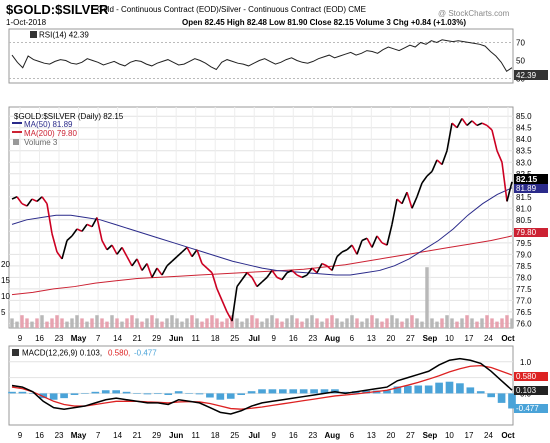 The width and height of the screenshot is (550, 443). What do you see at coordinates (524, 323) in the screenshot?
I see `price-tick-label: 76.0` at bounding box center [524, 323].